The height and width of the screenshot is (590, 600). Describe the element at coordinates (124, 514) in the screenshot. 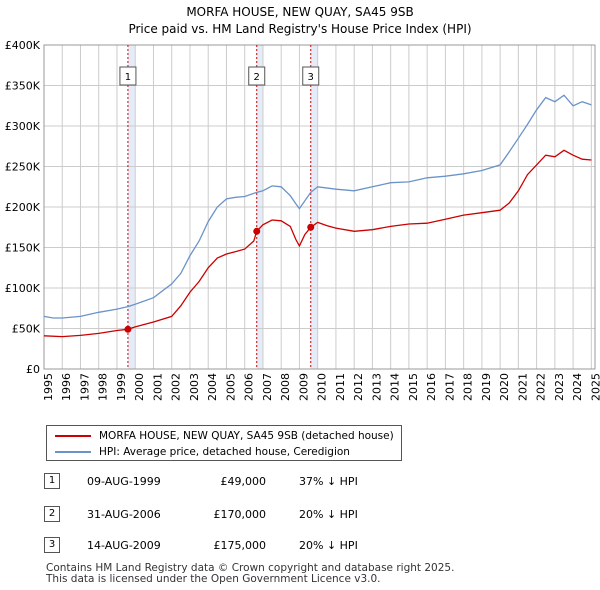

I see `sale-date: 31-AUG-2006` at that location.